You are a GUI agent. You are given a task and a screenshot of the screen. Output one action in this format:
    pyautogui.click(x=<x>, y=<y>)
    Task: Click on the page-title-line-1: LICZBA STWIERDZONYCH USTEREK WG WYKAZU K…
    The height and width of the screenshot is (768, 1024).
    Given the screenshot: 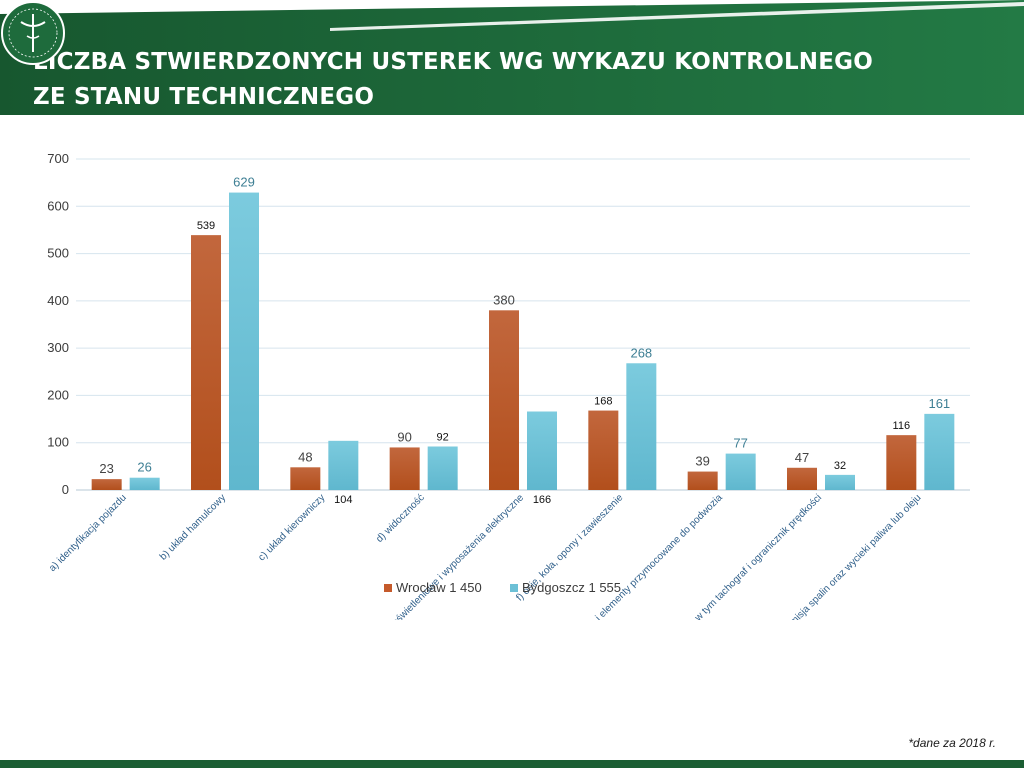 What is the action you would take?
    pyautogui.click(x=453, y=62)
    